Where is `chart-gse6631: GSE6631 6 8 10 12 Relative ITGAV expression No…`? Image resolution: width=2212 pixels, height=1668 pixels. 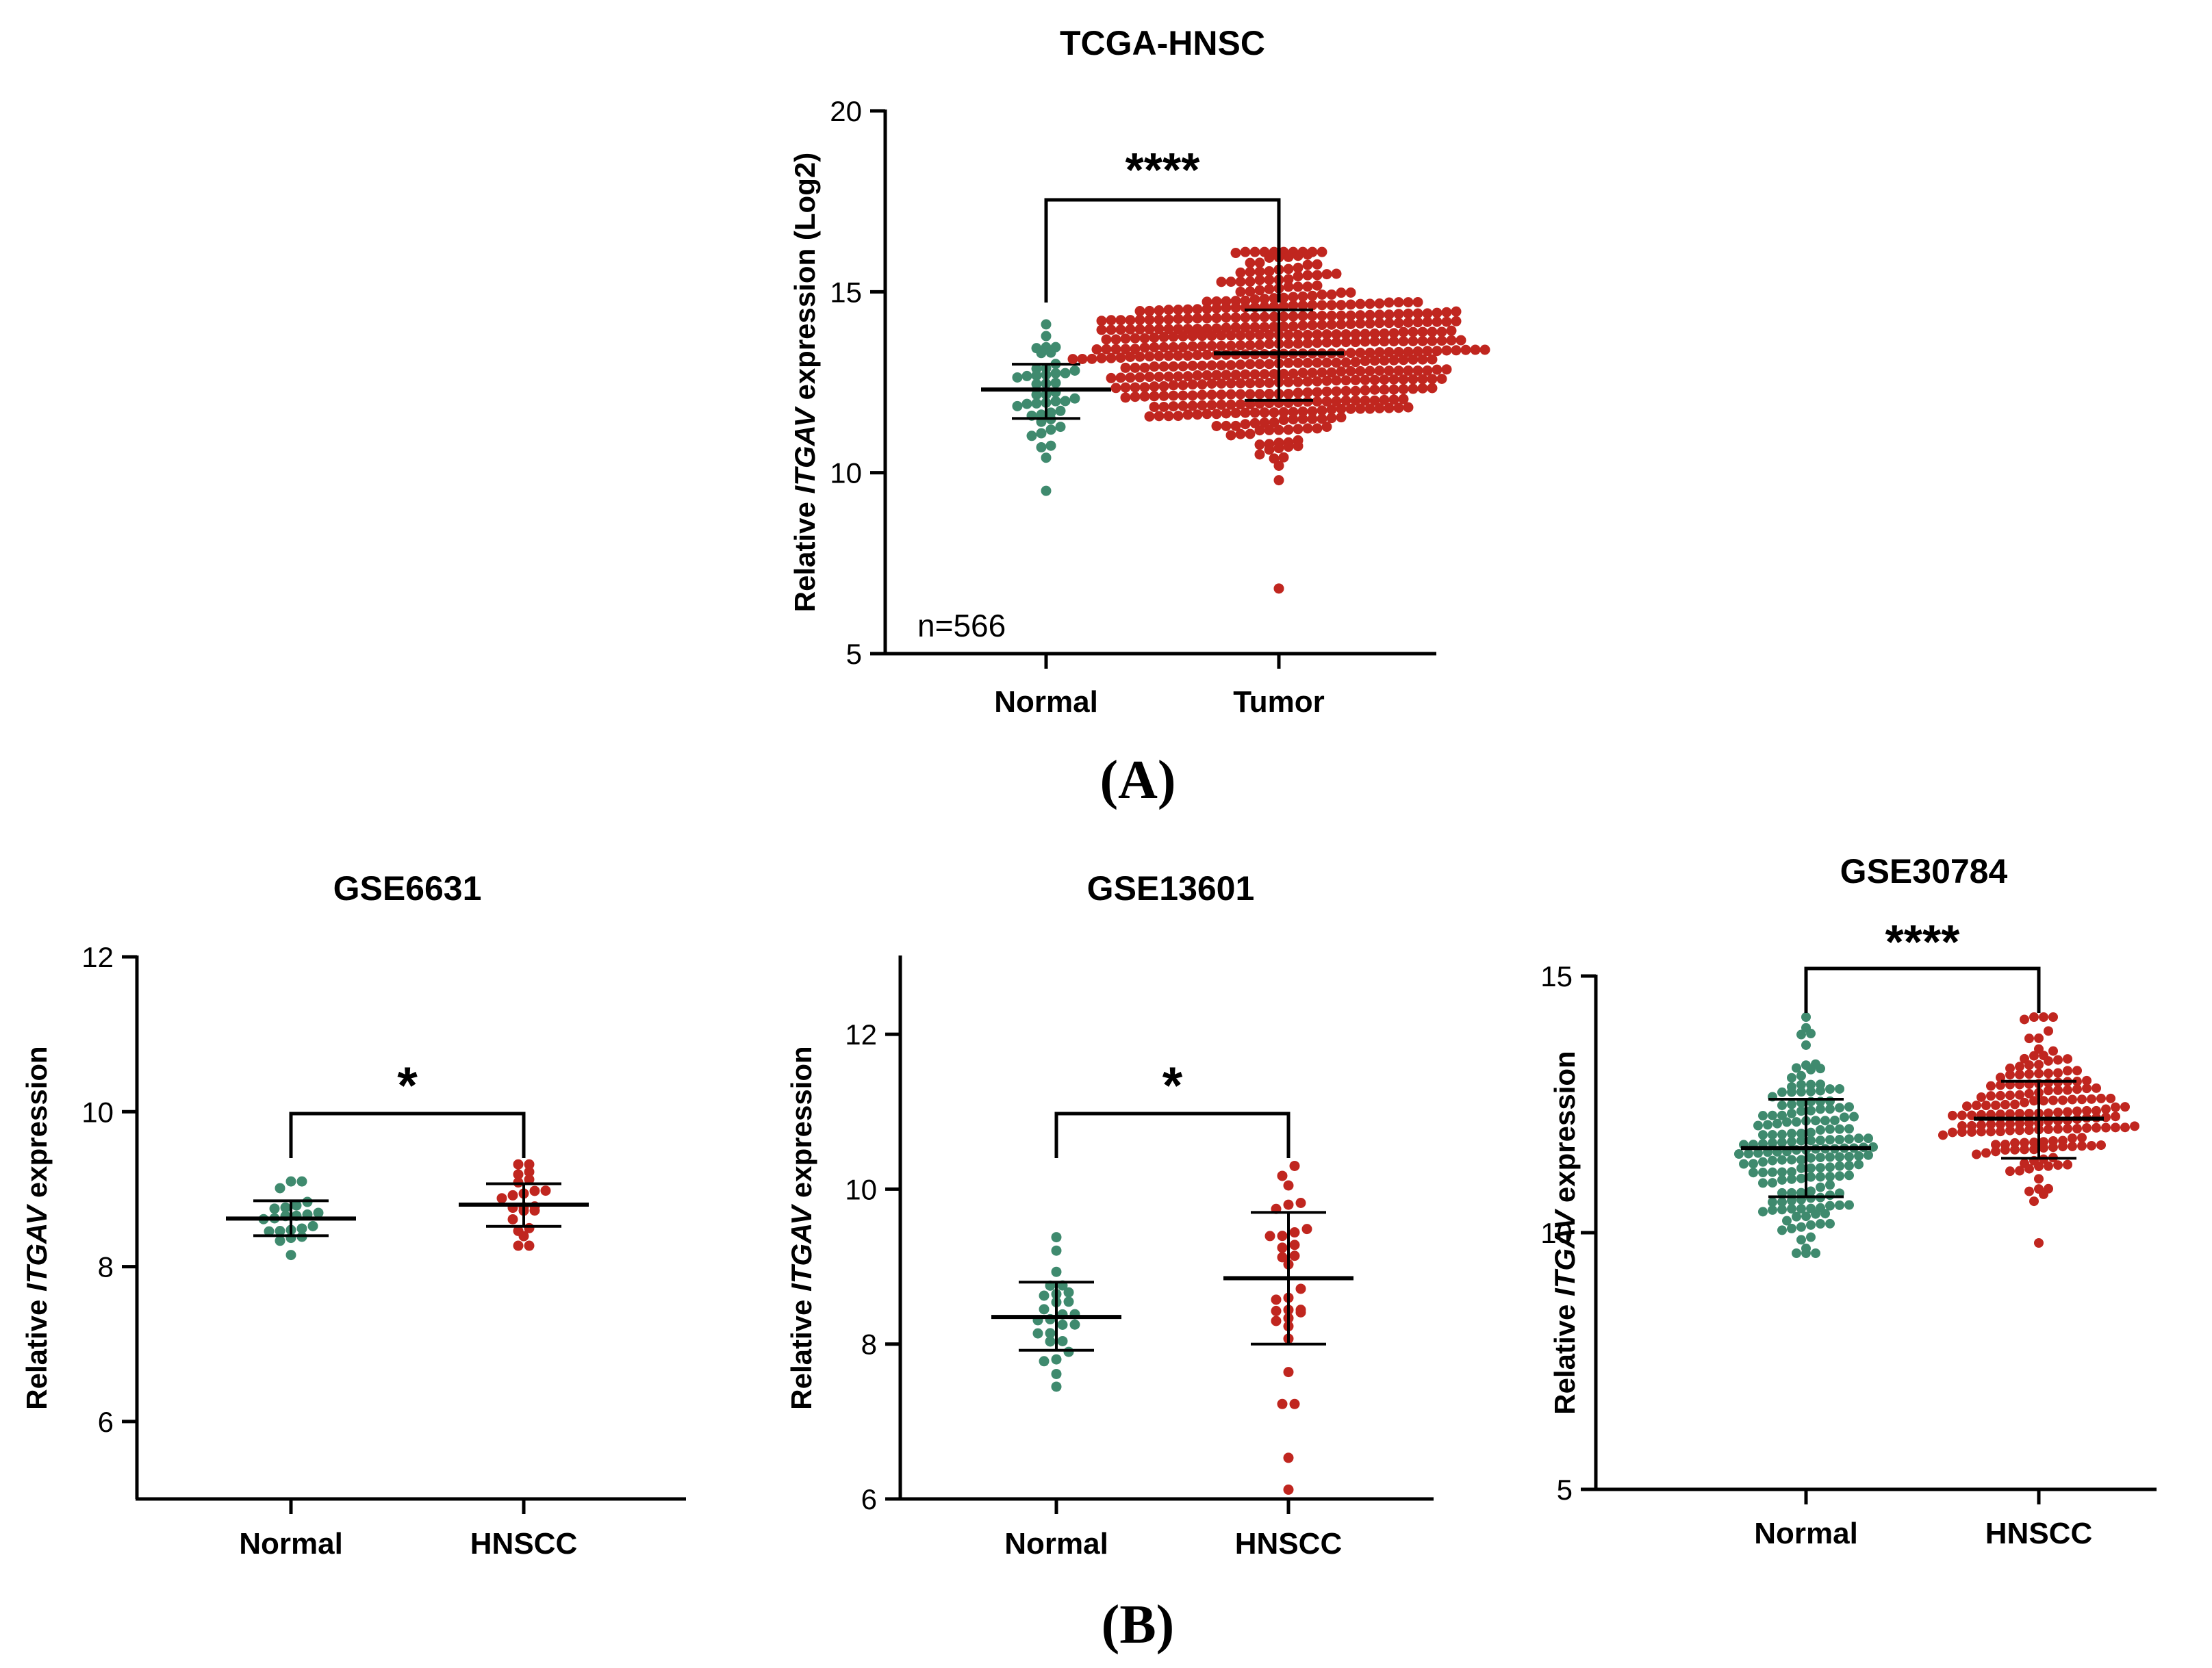 chart-gse6631: GSE6631 6 8 10 12 Relative ITGAV expression No… is located at coordinates (354, 1215).